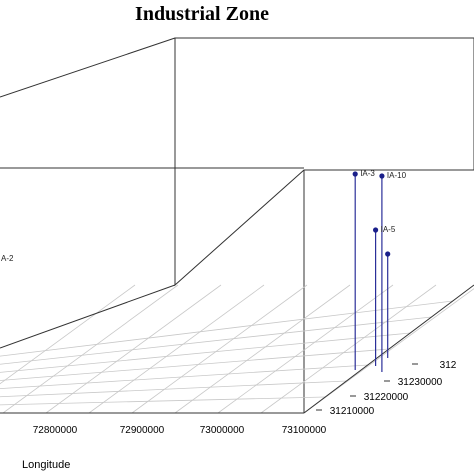  What do you see at coordinates (367, 173) in the screenshot?
I see `data-point-label: IA-3` at bounding box center [367, 173].